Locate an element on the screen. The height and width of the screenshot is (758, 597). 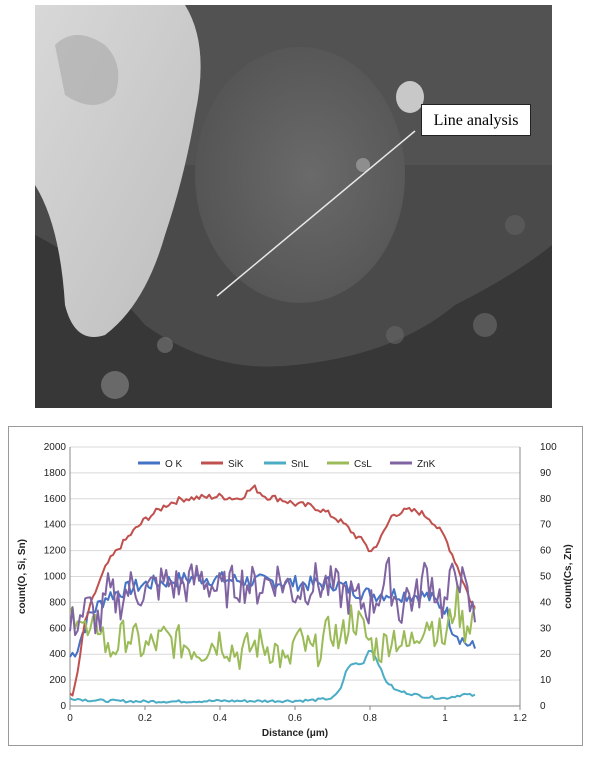
x-tick-label: 0.8 is located at coordinates (370, 718).